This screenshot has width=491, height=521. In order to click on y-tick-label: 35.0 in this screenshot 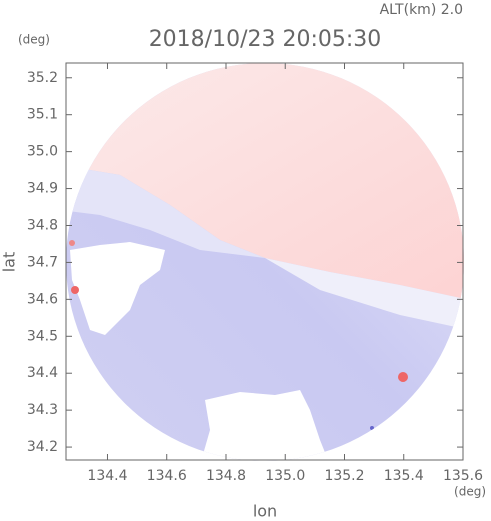, I will do `click(42, 152)`.